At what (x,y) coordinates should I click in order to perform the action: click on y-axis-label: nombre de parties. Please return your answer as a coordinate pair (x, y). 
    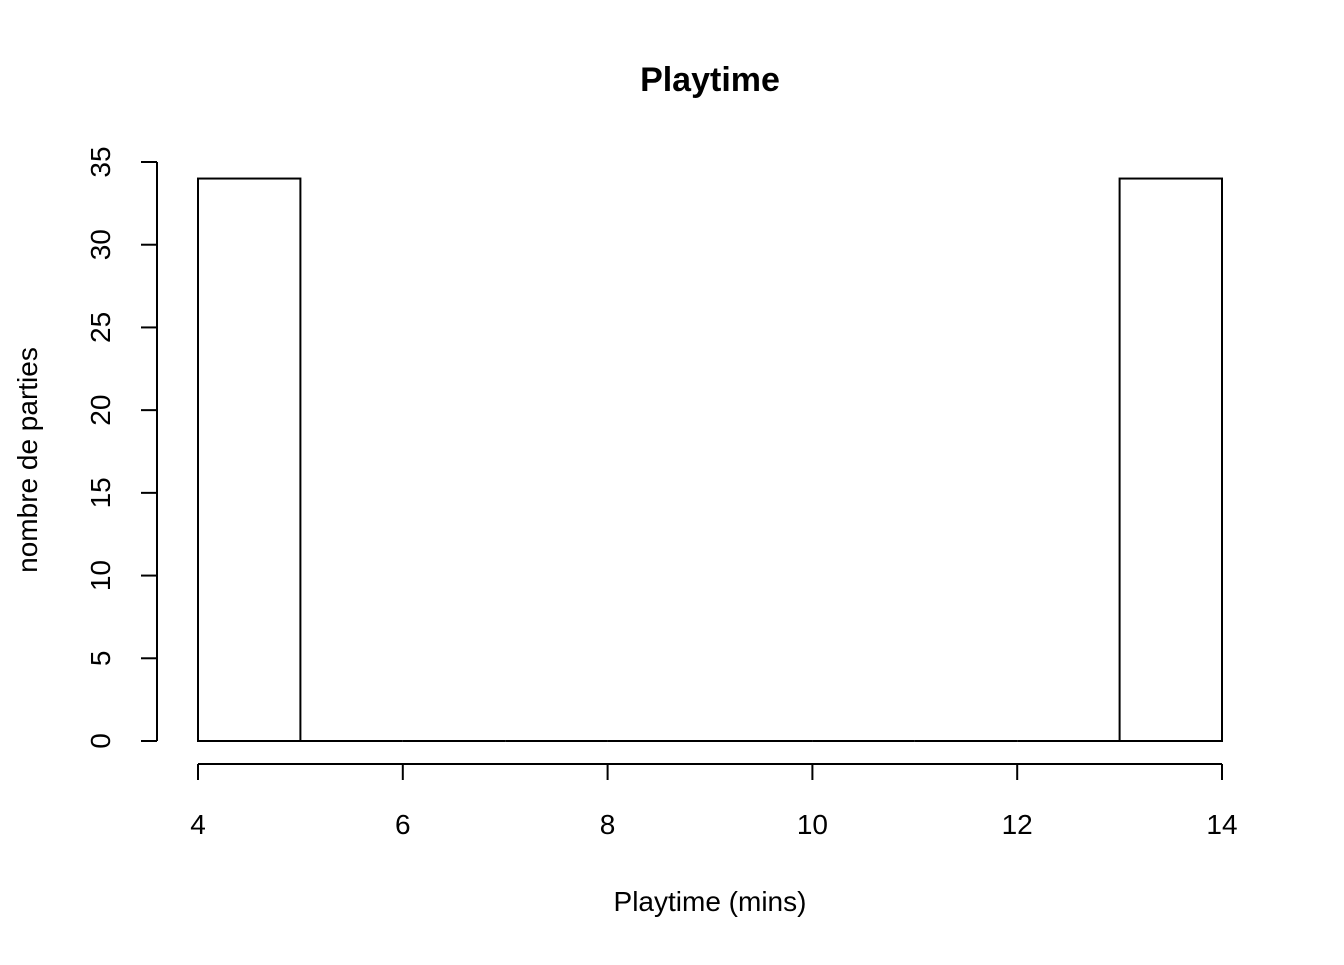
    Looking at the image, I should click on (27, 460).